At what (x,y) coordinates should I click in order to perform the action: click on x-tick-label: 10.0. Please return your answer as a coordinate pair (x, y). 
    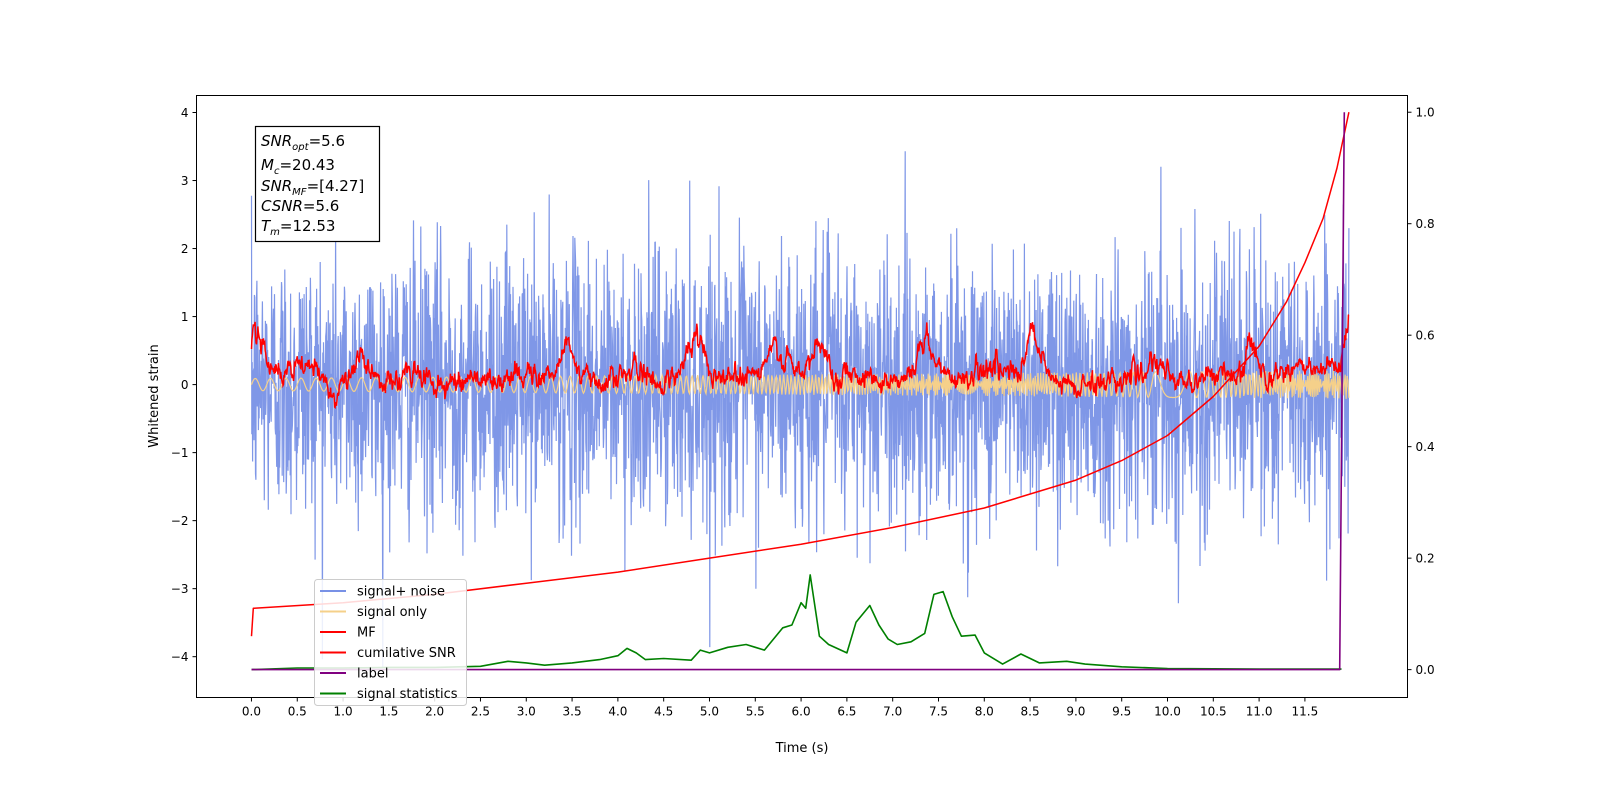
    Looking at the image, I should click on (1167, 712).